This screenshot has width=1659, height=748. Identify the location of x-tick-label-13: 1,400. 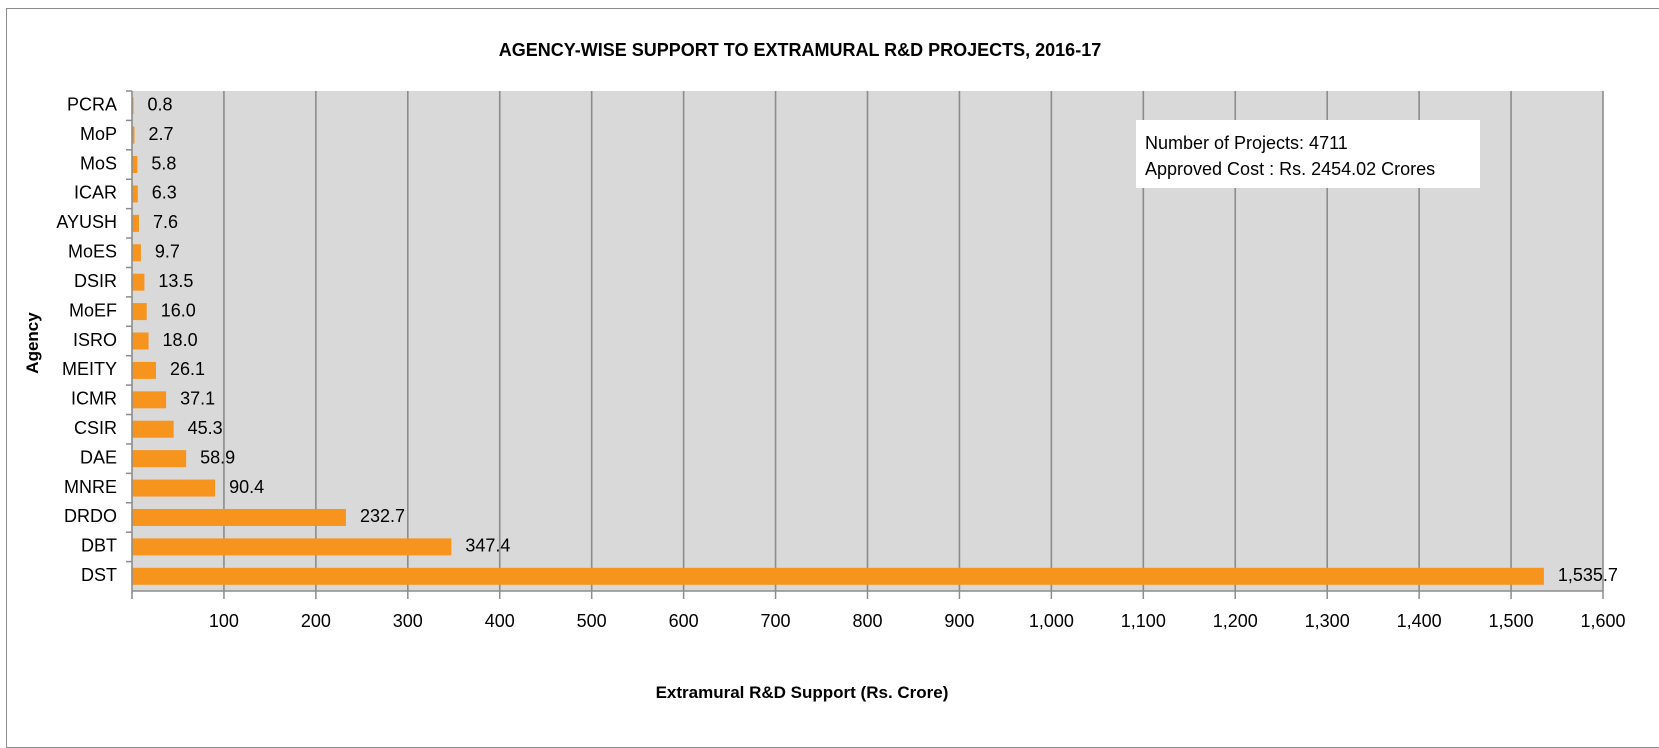
(1419, 621).